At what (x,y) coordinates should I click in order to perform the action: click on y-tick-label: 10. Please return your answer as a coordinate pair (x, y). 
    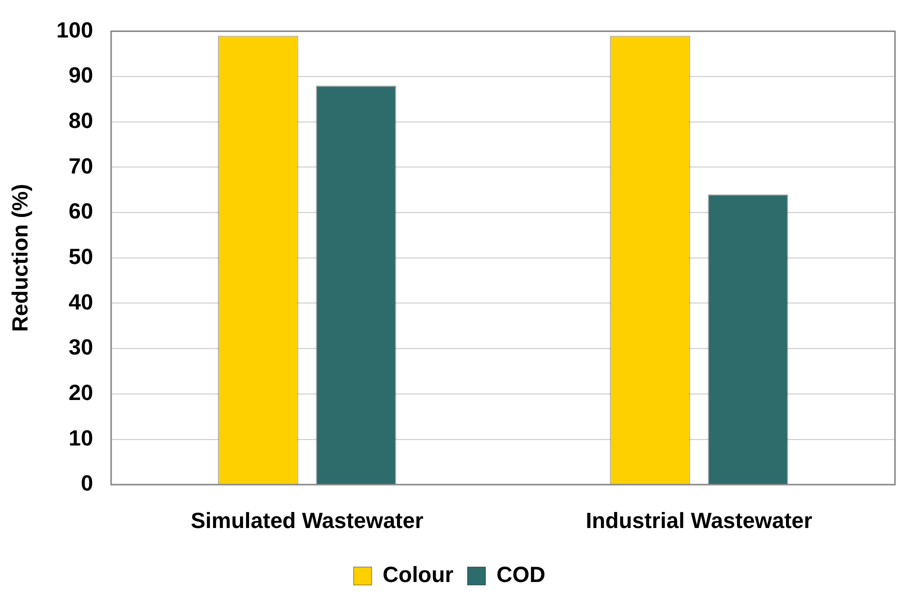
    Looking at the image, I should click on (81, 437).